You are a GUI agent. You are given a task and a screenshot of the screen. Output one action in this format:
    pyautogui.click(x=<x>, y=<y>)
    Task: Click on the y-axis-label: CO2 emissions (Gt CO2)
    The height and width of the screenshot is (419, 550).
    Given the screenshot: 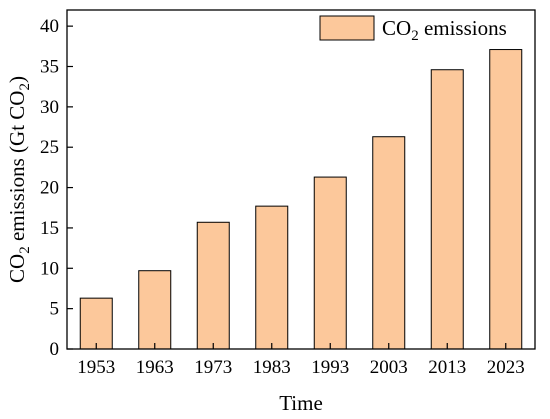 What is the action you would take?
    pyautogui.click(x=19, y=179)
    